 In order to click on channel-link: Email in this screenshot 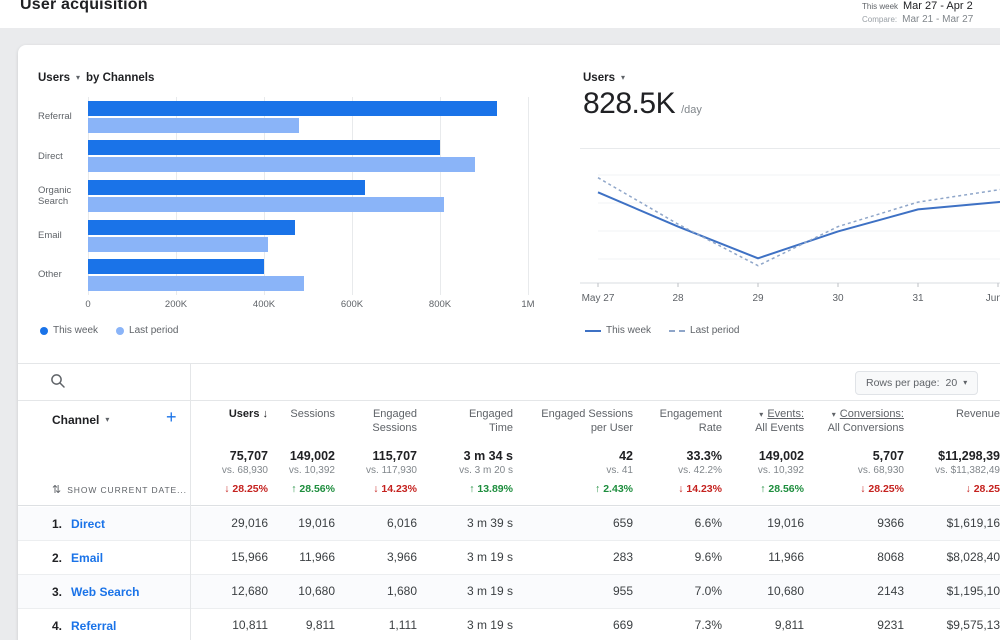, I will do `click(87, 557)`.